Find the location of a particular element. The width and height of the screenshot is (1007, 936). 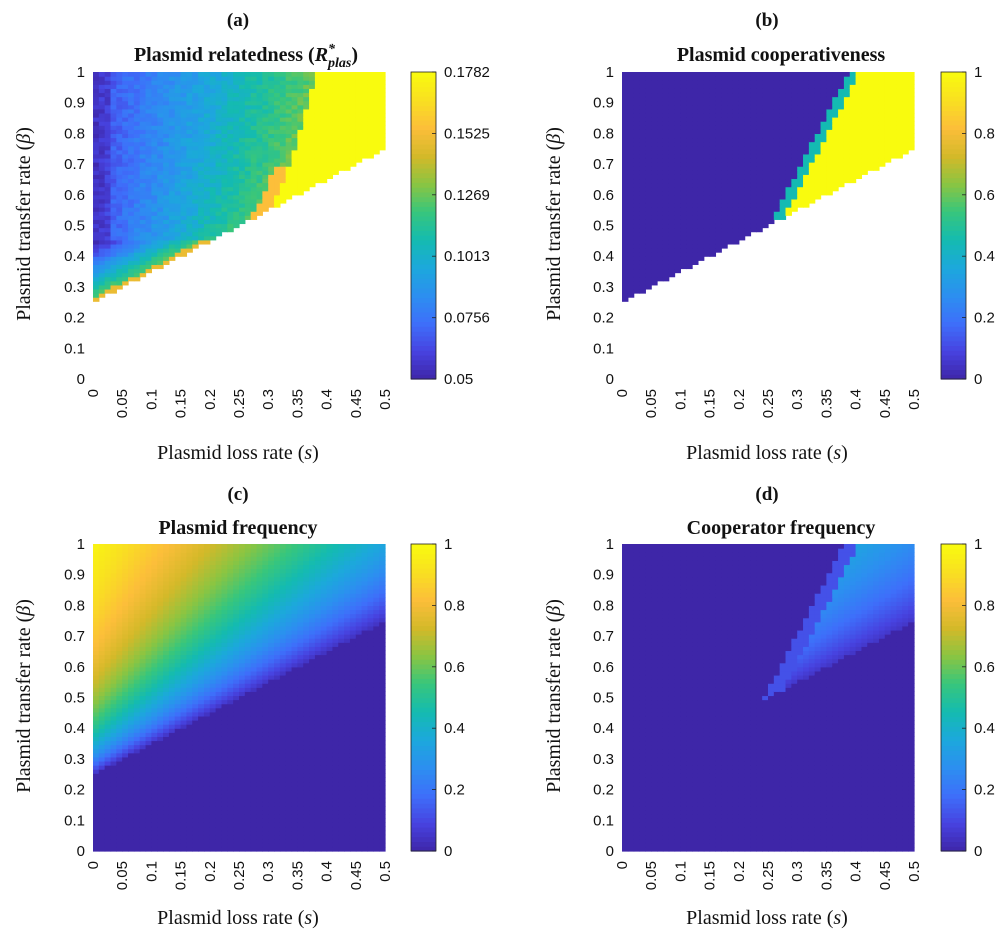

y-tick-label: 0.3 is located at coordinates (74, 287).